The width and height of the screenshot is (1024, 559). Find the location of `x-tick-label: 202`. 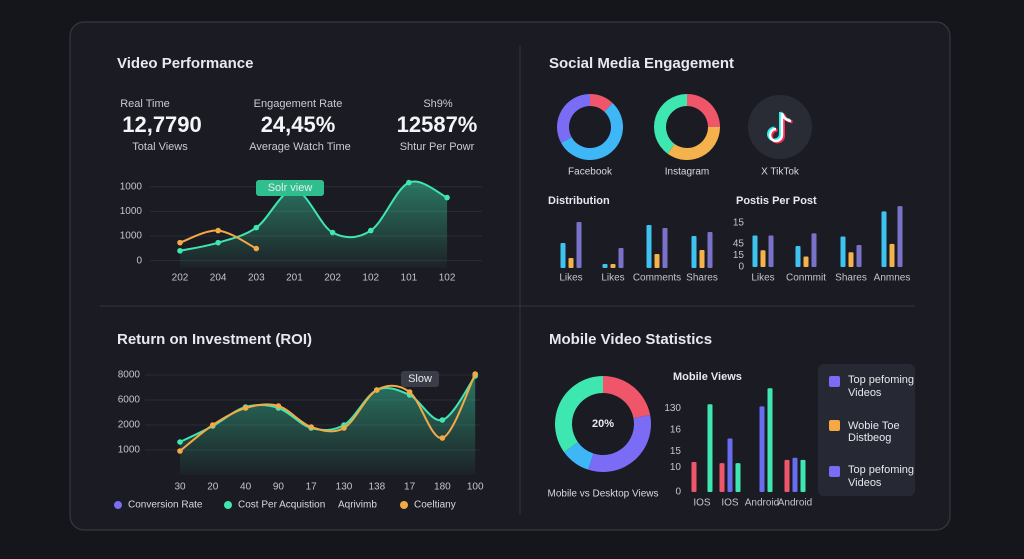

x-tick-label: 202 is located at coordinates (332, 278).